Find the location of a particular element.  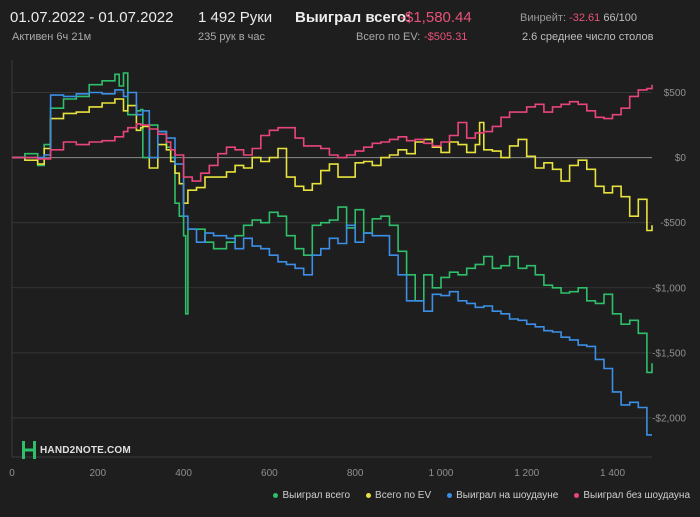

winrate-label: Винрейт: is located at coordinates (543, 18).